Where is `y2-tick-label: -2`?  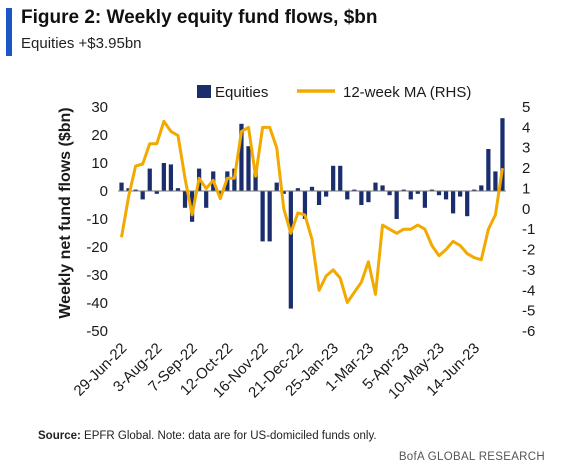 y2-tick-label: -2 is located at coordinates (528, 250).